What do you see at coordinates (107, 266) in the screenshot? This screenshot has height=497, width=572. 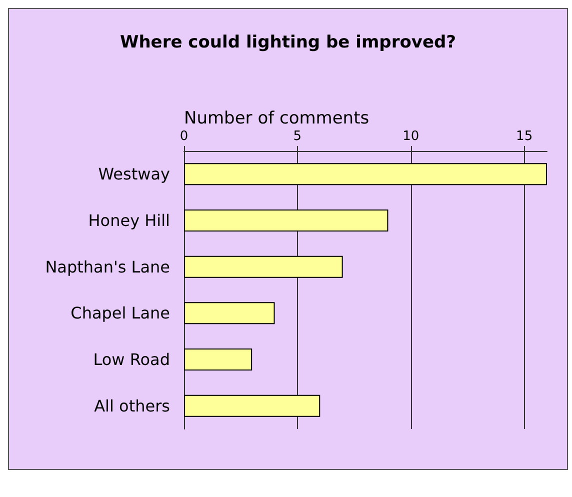 I see `y-tick-label: Napthan's Lane` at bounding box center [107, 266].